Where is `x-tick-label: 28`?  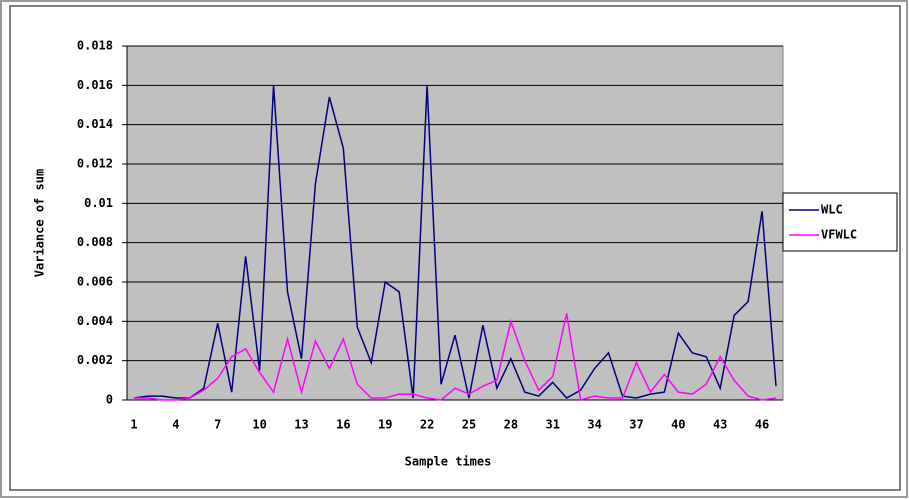
x-tick-label: 28 is located at coordinates (511, 425).